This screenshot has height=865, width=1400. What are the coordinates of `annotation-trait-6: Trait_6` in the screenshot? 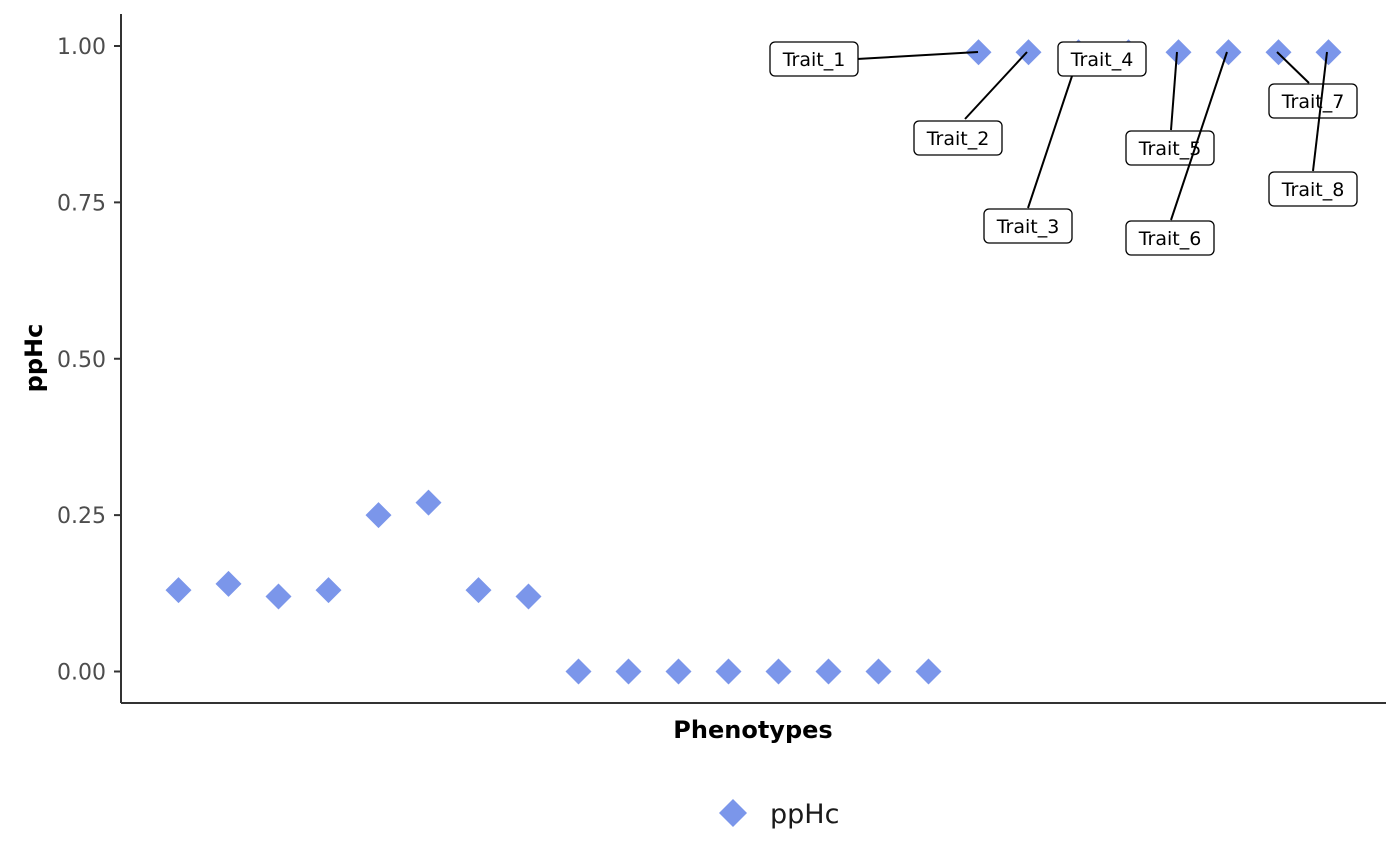 It's located at (1176, 153).